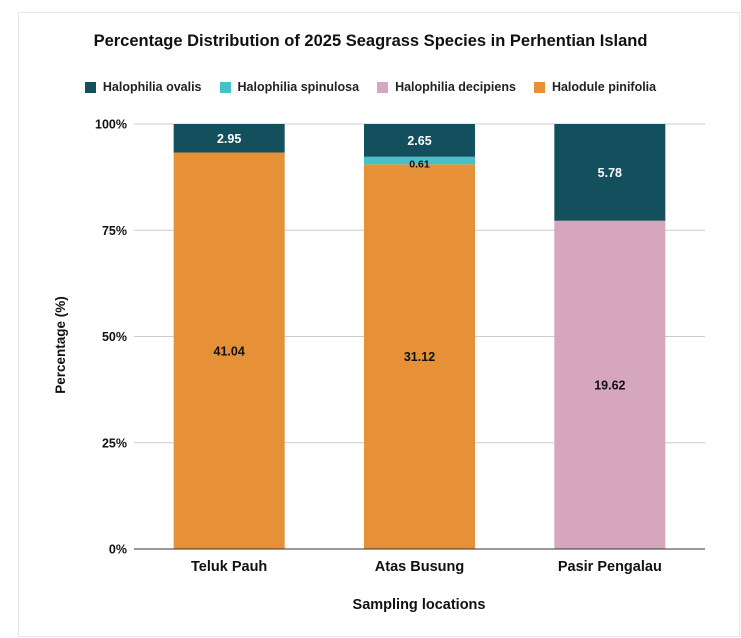 This screenshot has height=638, width=741. I want to click on data-label: 5.78, so click(610, 173).